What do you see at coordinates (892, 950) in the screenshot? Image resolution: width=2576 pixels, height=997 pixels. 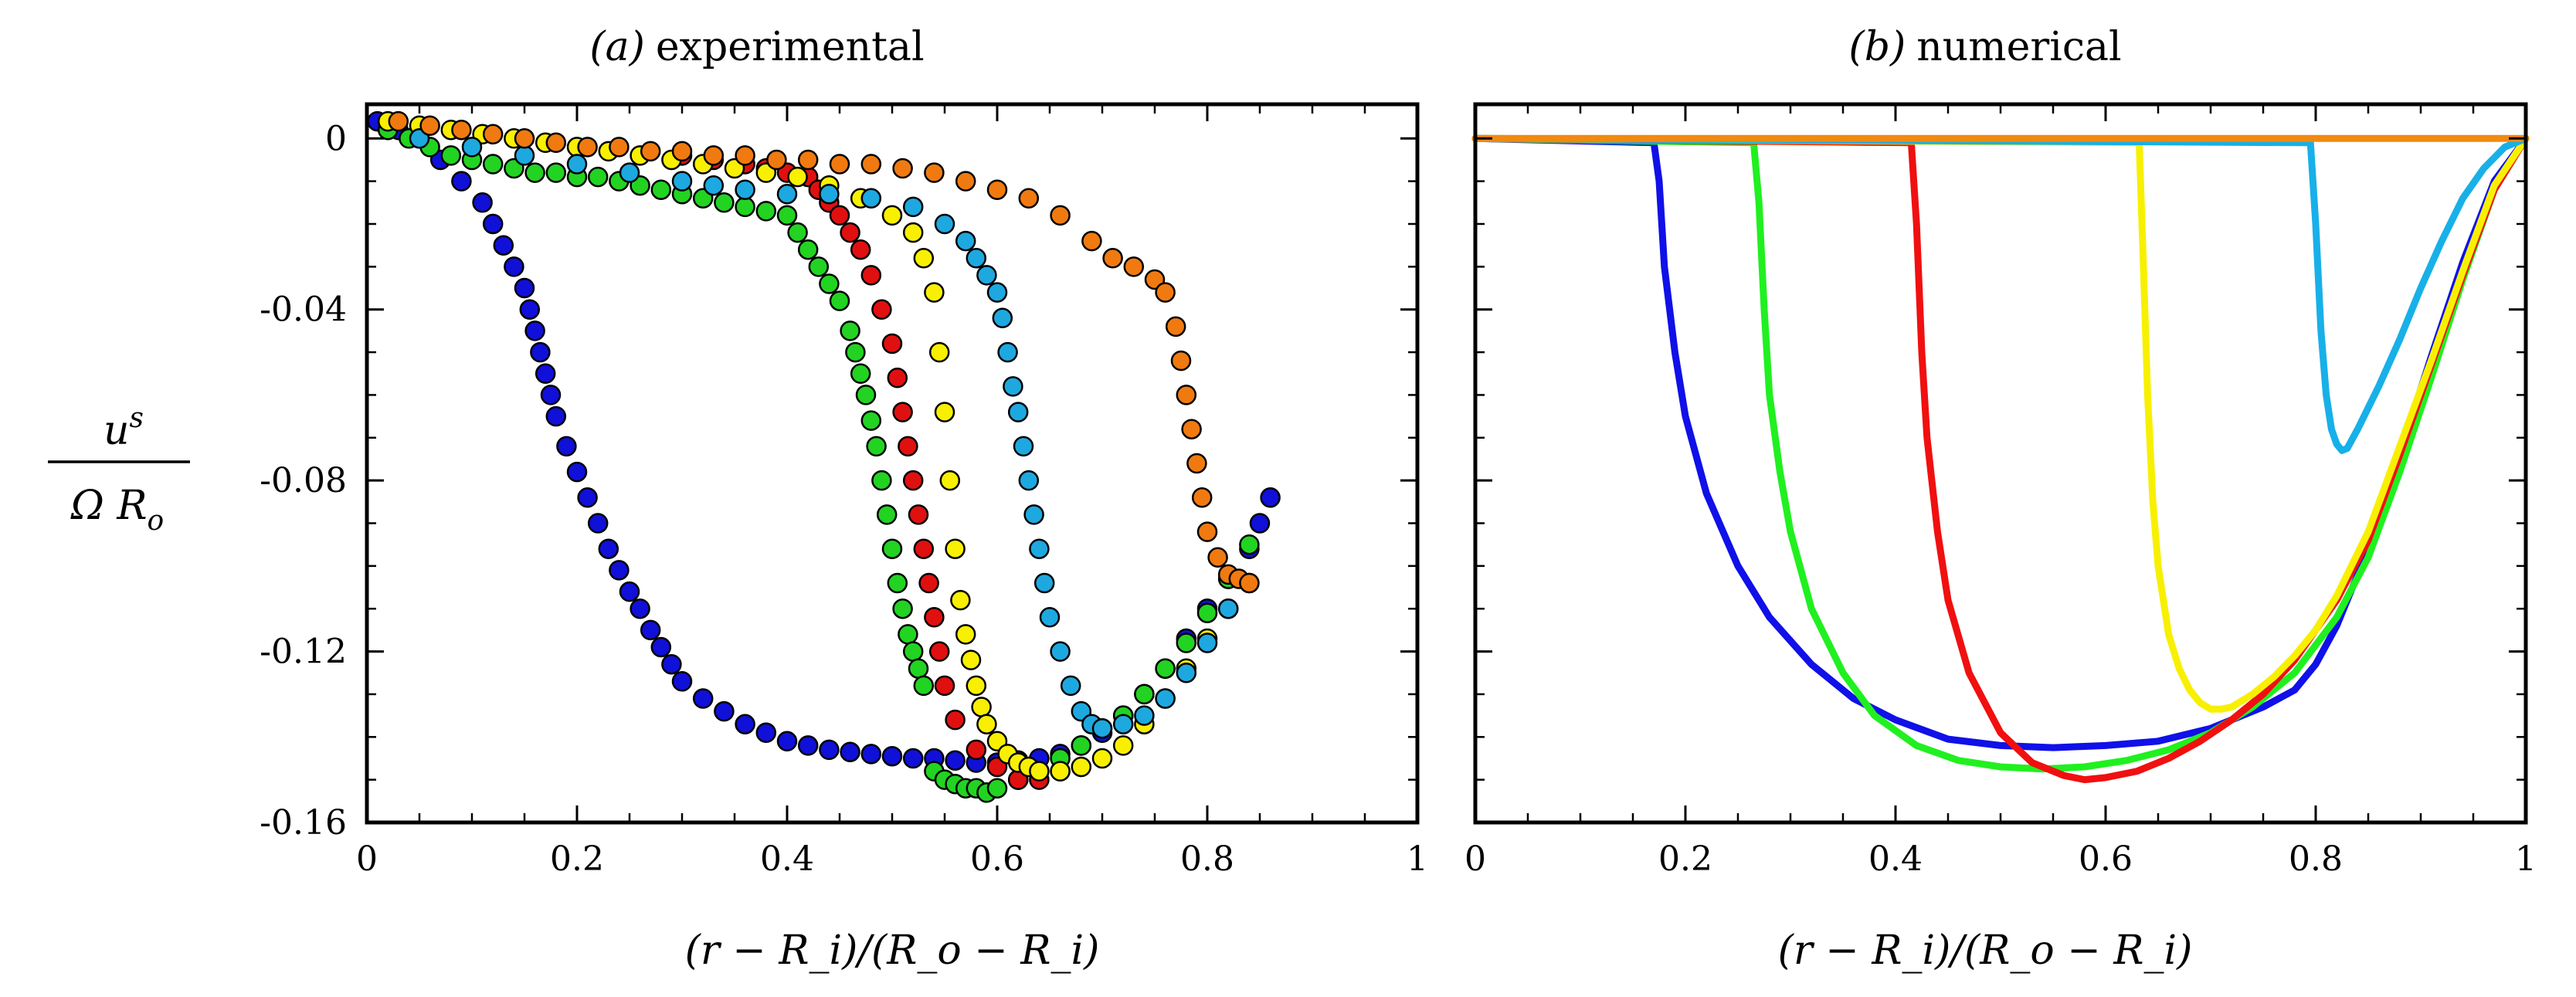 I see `x-axis-label-experimental: (r − R_i)/(R_o − R_i)` at bounding box center [892, 950].